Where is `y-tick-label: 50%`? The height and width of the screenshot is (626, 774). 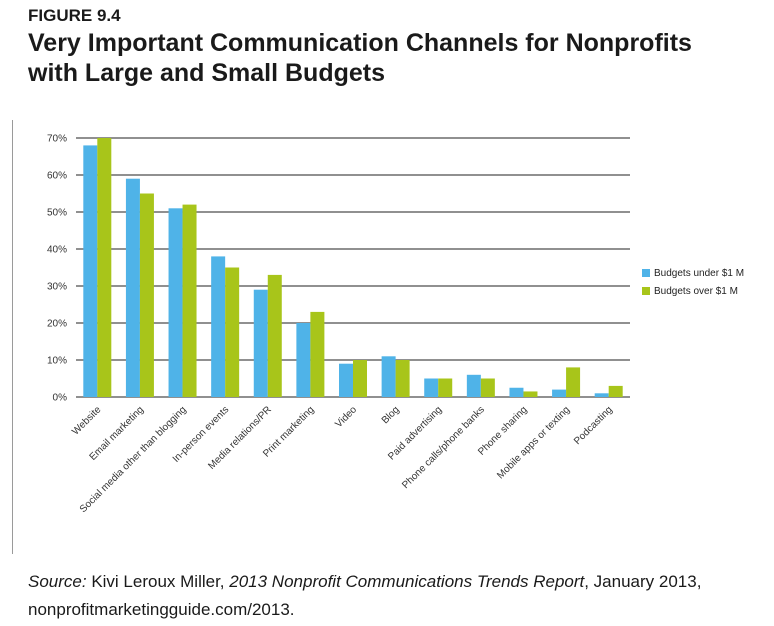 y-tick-label: 50% is located at coordinates (57, 213).